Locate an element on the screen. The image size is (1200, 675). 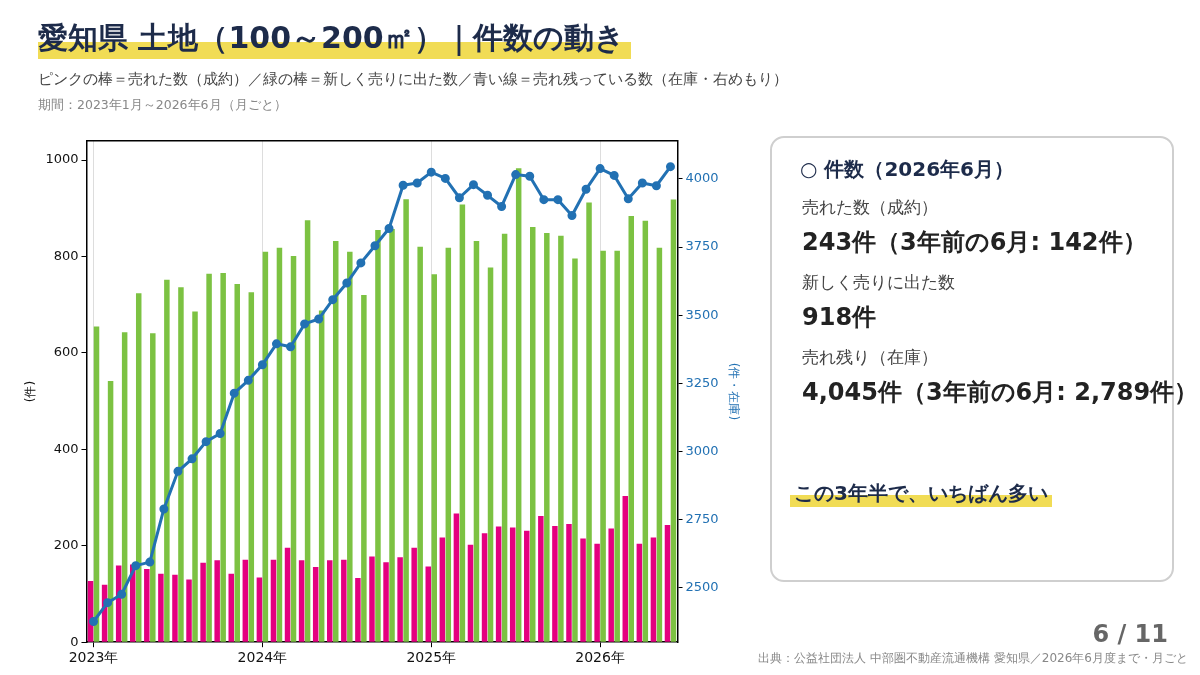
y2-axis-title: (件・在庫) is located at coordinates (733, 391).